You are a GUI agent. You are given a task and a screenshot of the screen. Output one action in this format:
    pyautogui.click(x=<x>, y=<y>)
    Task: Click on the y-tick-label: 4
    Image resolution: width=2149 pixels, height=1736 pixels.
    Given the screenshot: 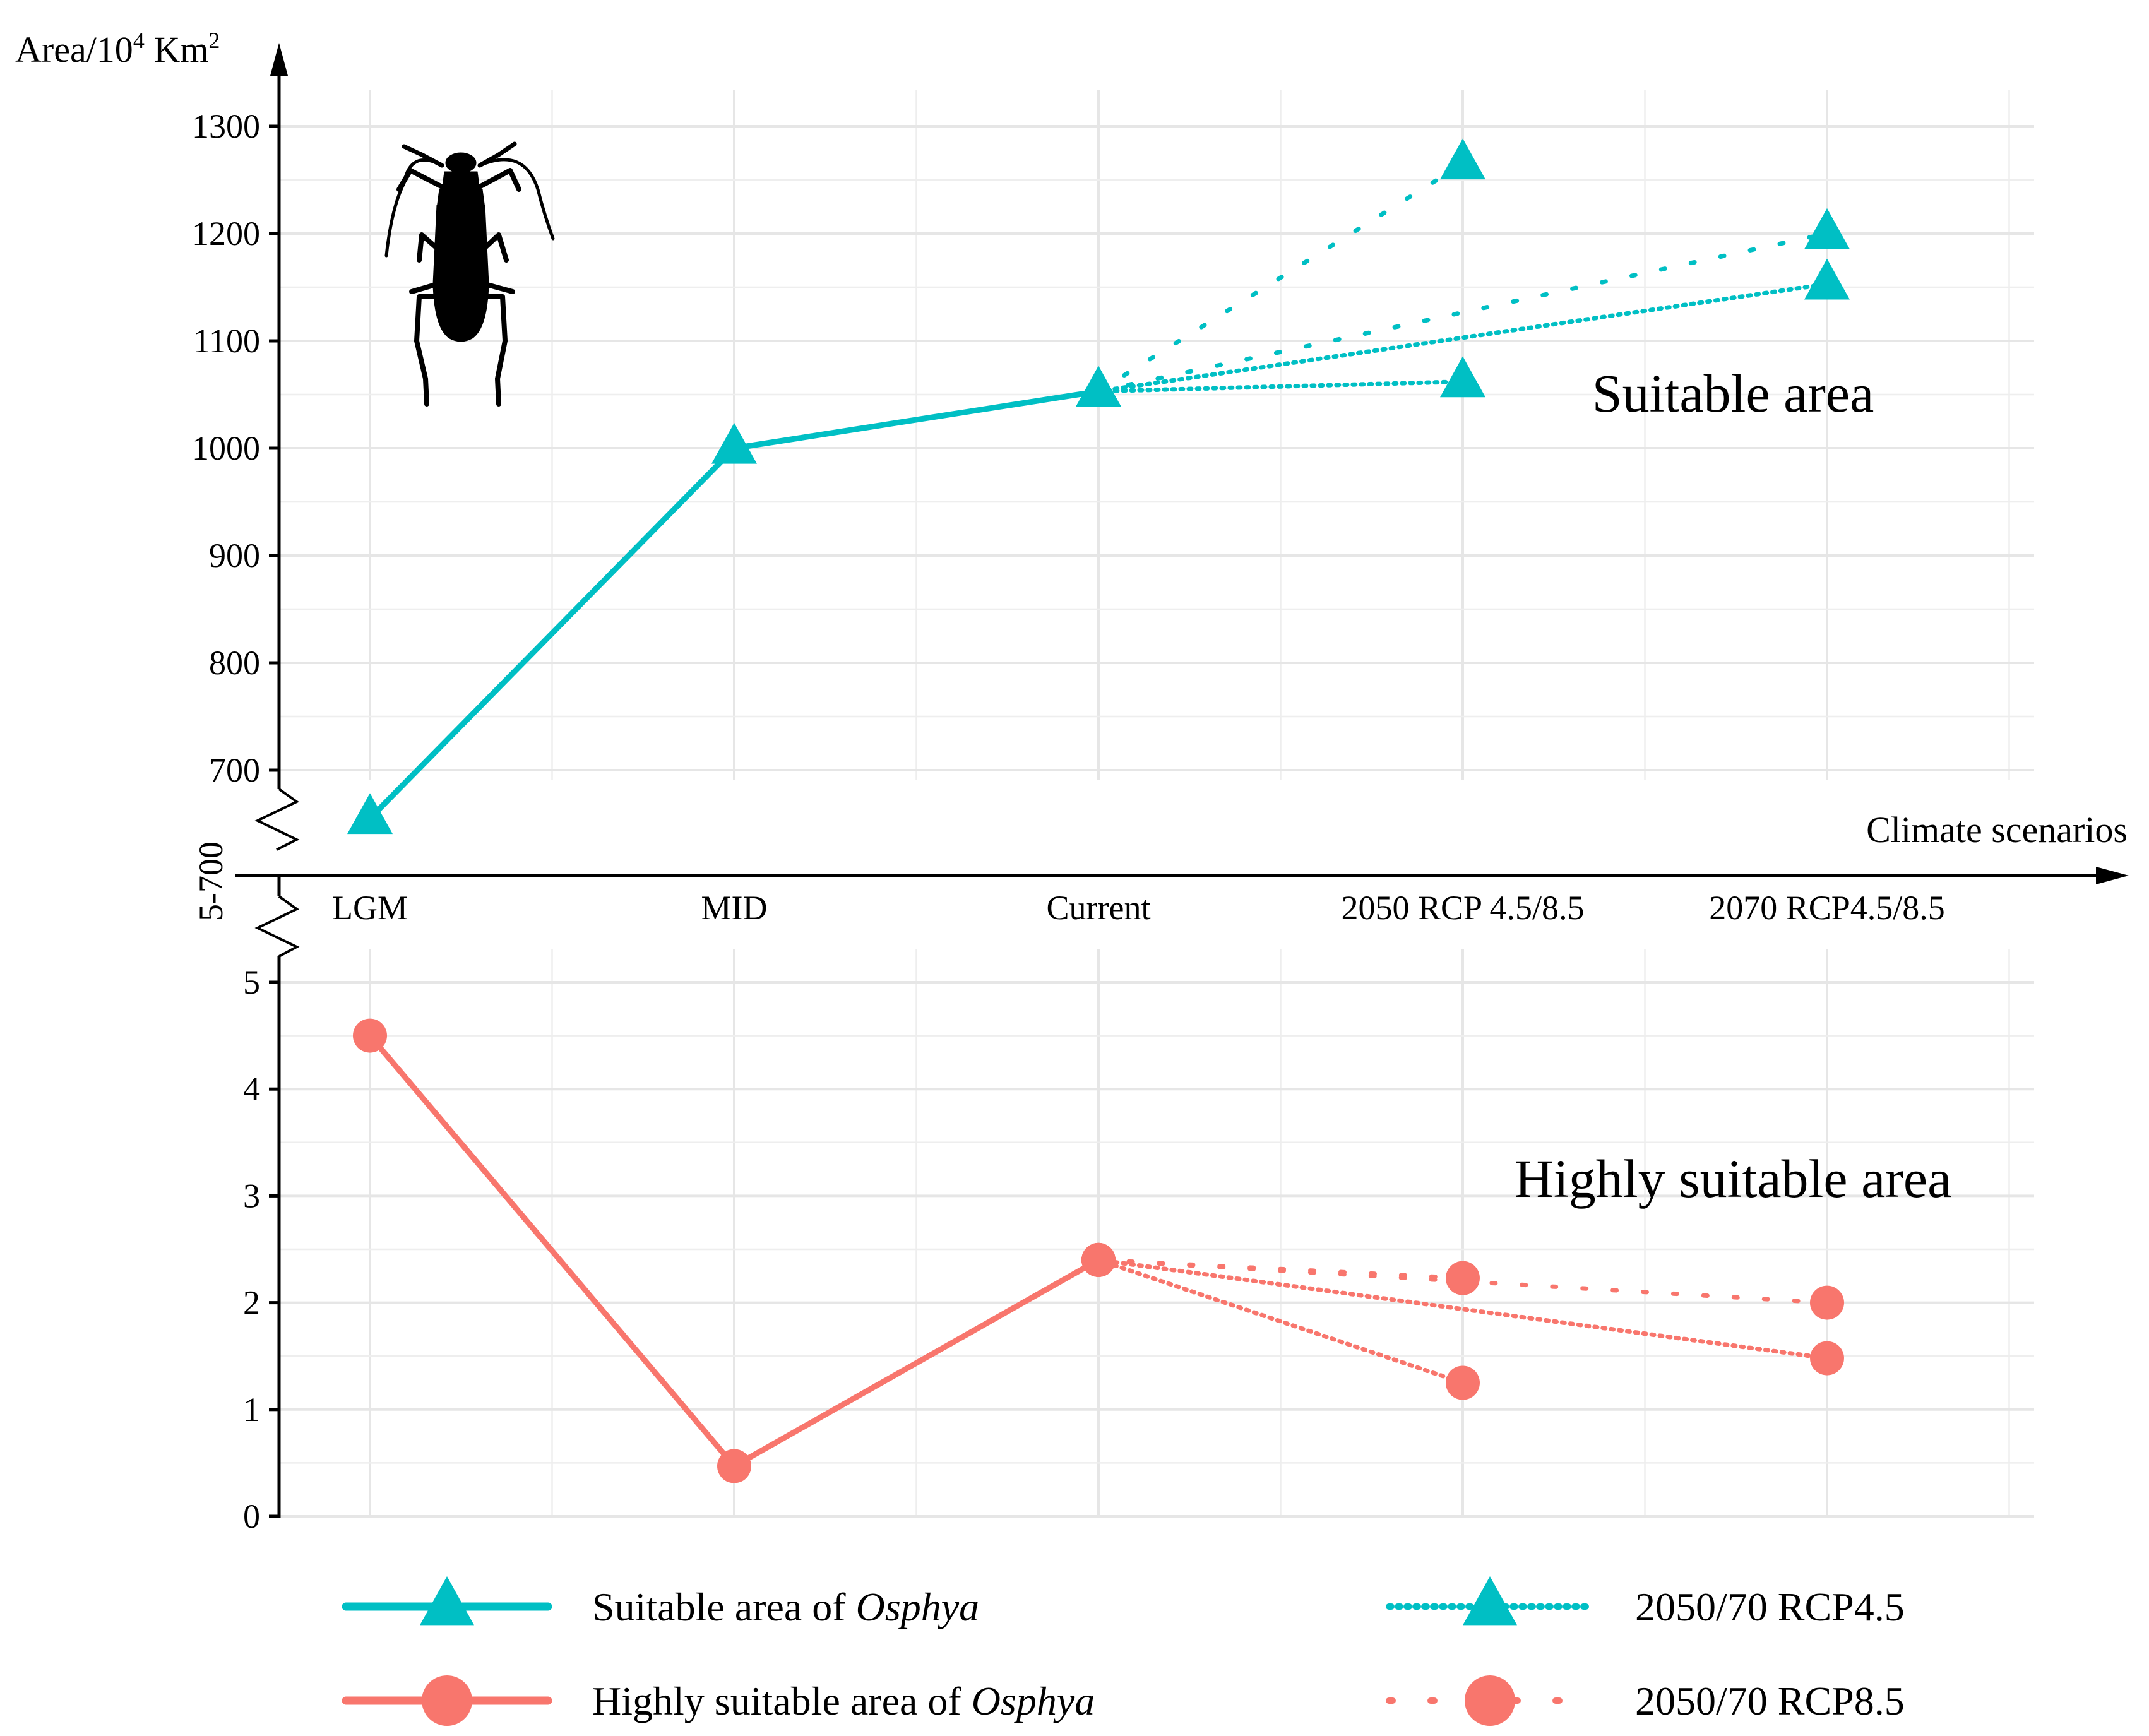 What is the action you would take?
    pyautogui.click(x=251, y=1089)
    